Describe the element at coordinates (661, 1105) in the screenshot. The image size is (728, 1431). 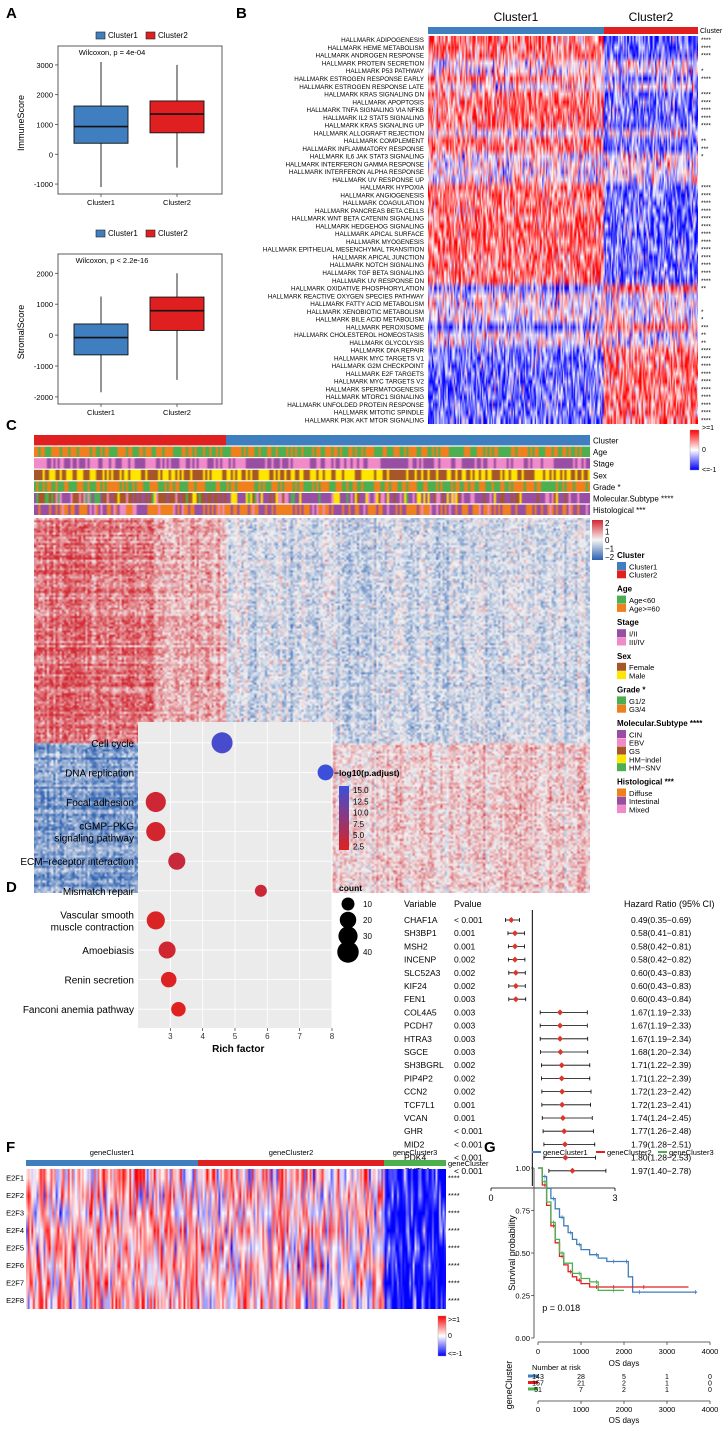
I see `hr-text: 1.72(1.23−2.41)` at that location.